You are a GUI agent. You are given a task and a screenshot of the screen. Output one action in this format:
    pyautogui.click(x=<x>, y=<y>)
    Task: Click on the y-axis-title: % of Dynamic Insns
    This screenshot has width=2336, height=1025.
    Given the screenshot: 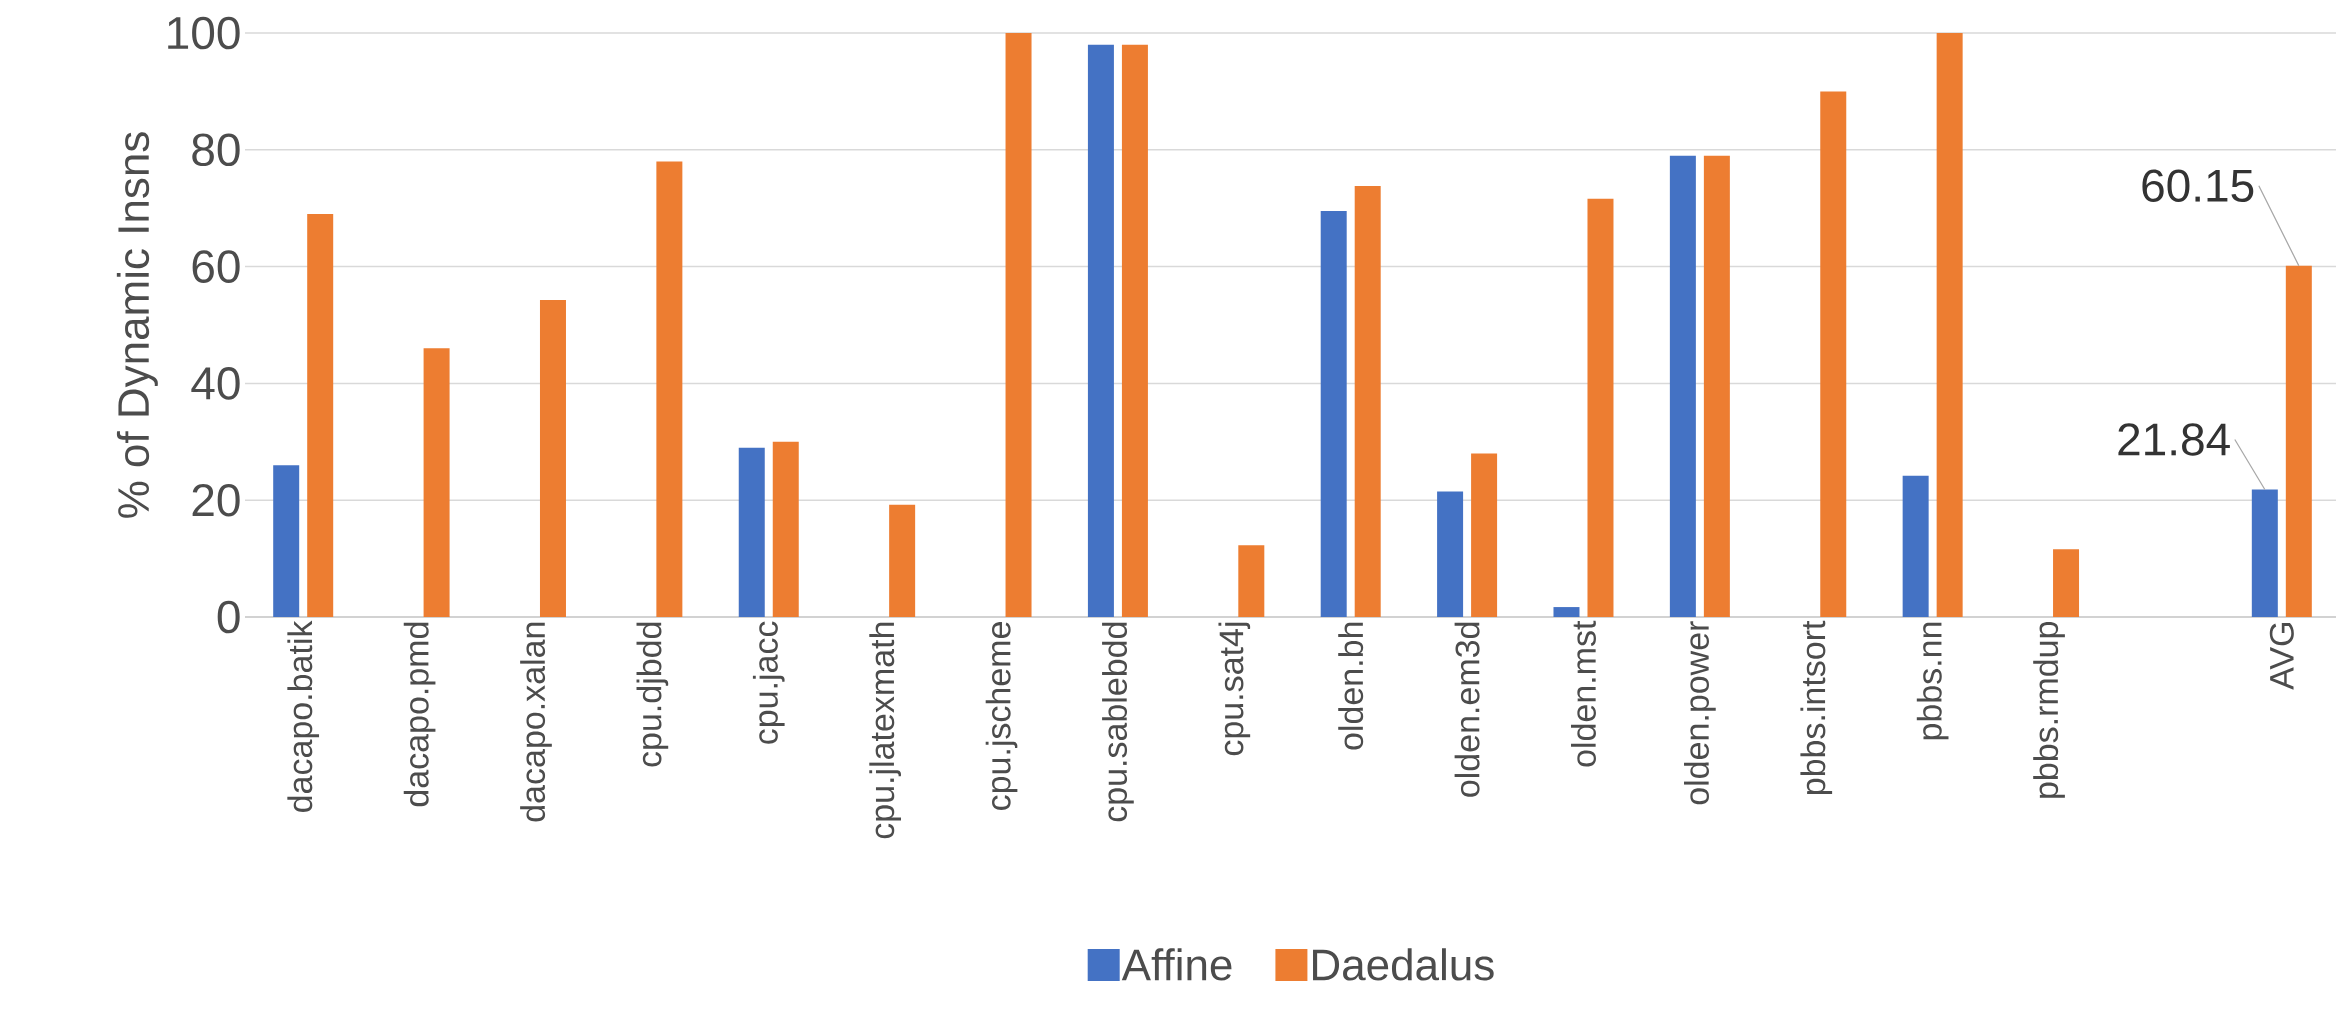 What is the action you would take?
    pyautogui.click(x=137, y=325)
    